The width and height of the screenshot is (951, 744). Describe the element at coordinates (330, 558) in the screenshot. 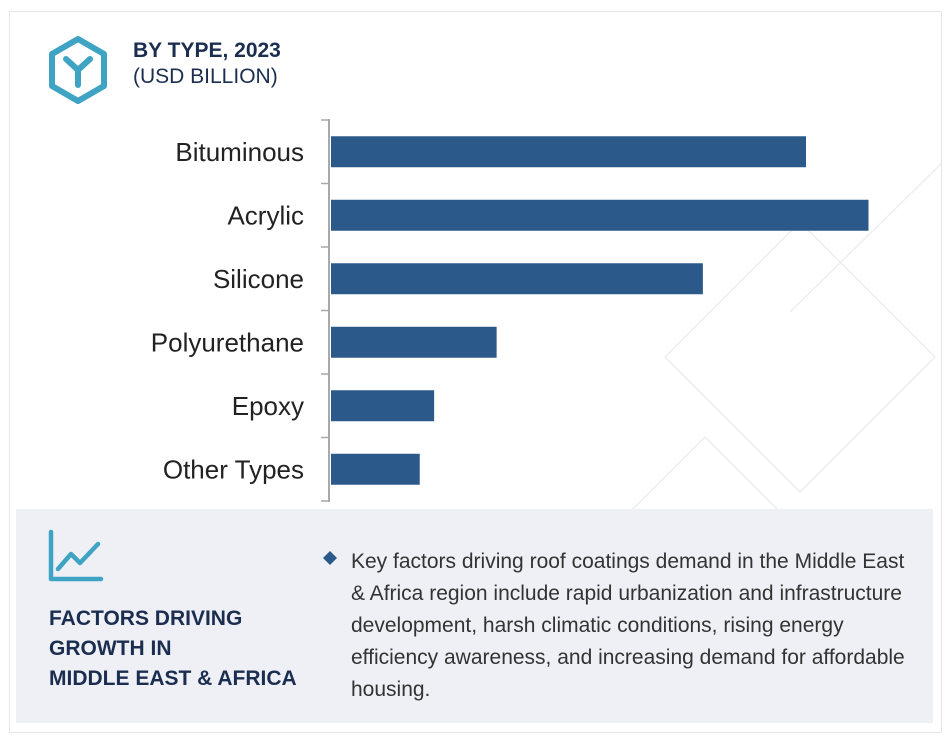

I see `diamond-bullet-icon` at that location.